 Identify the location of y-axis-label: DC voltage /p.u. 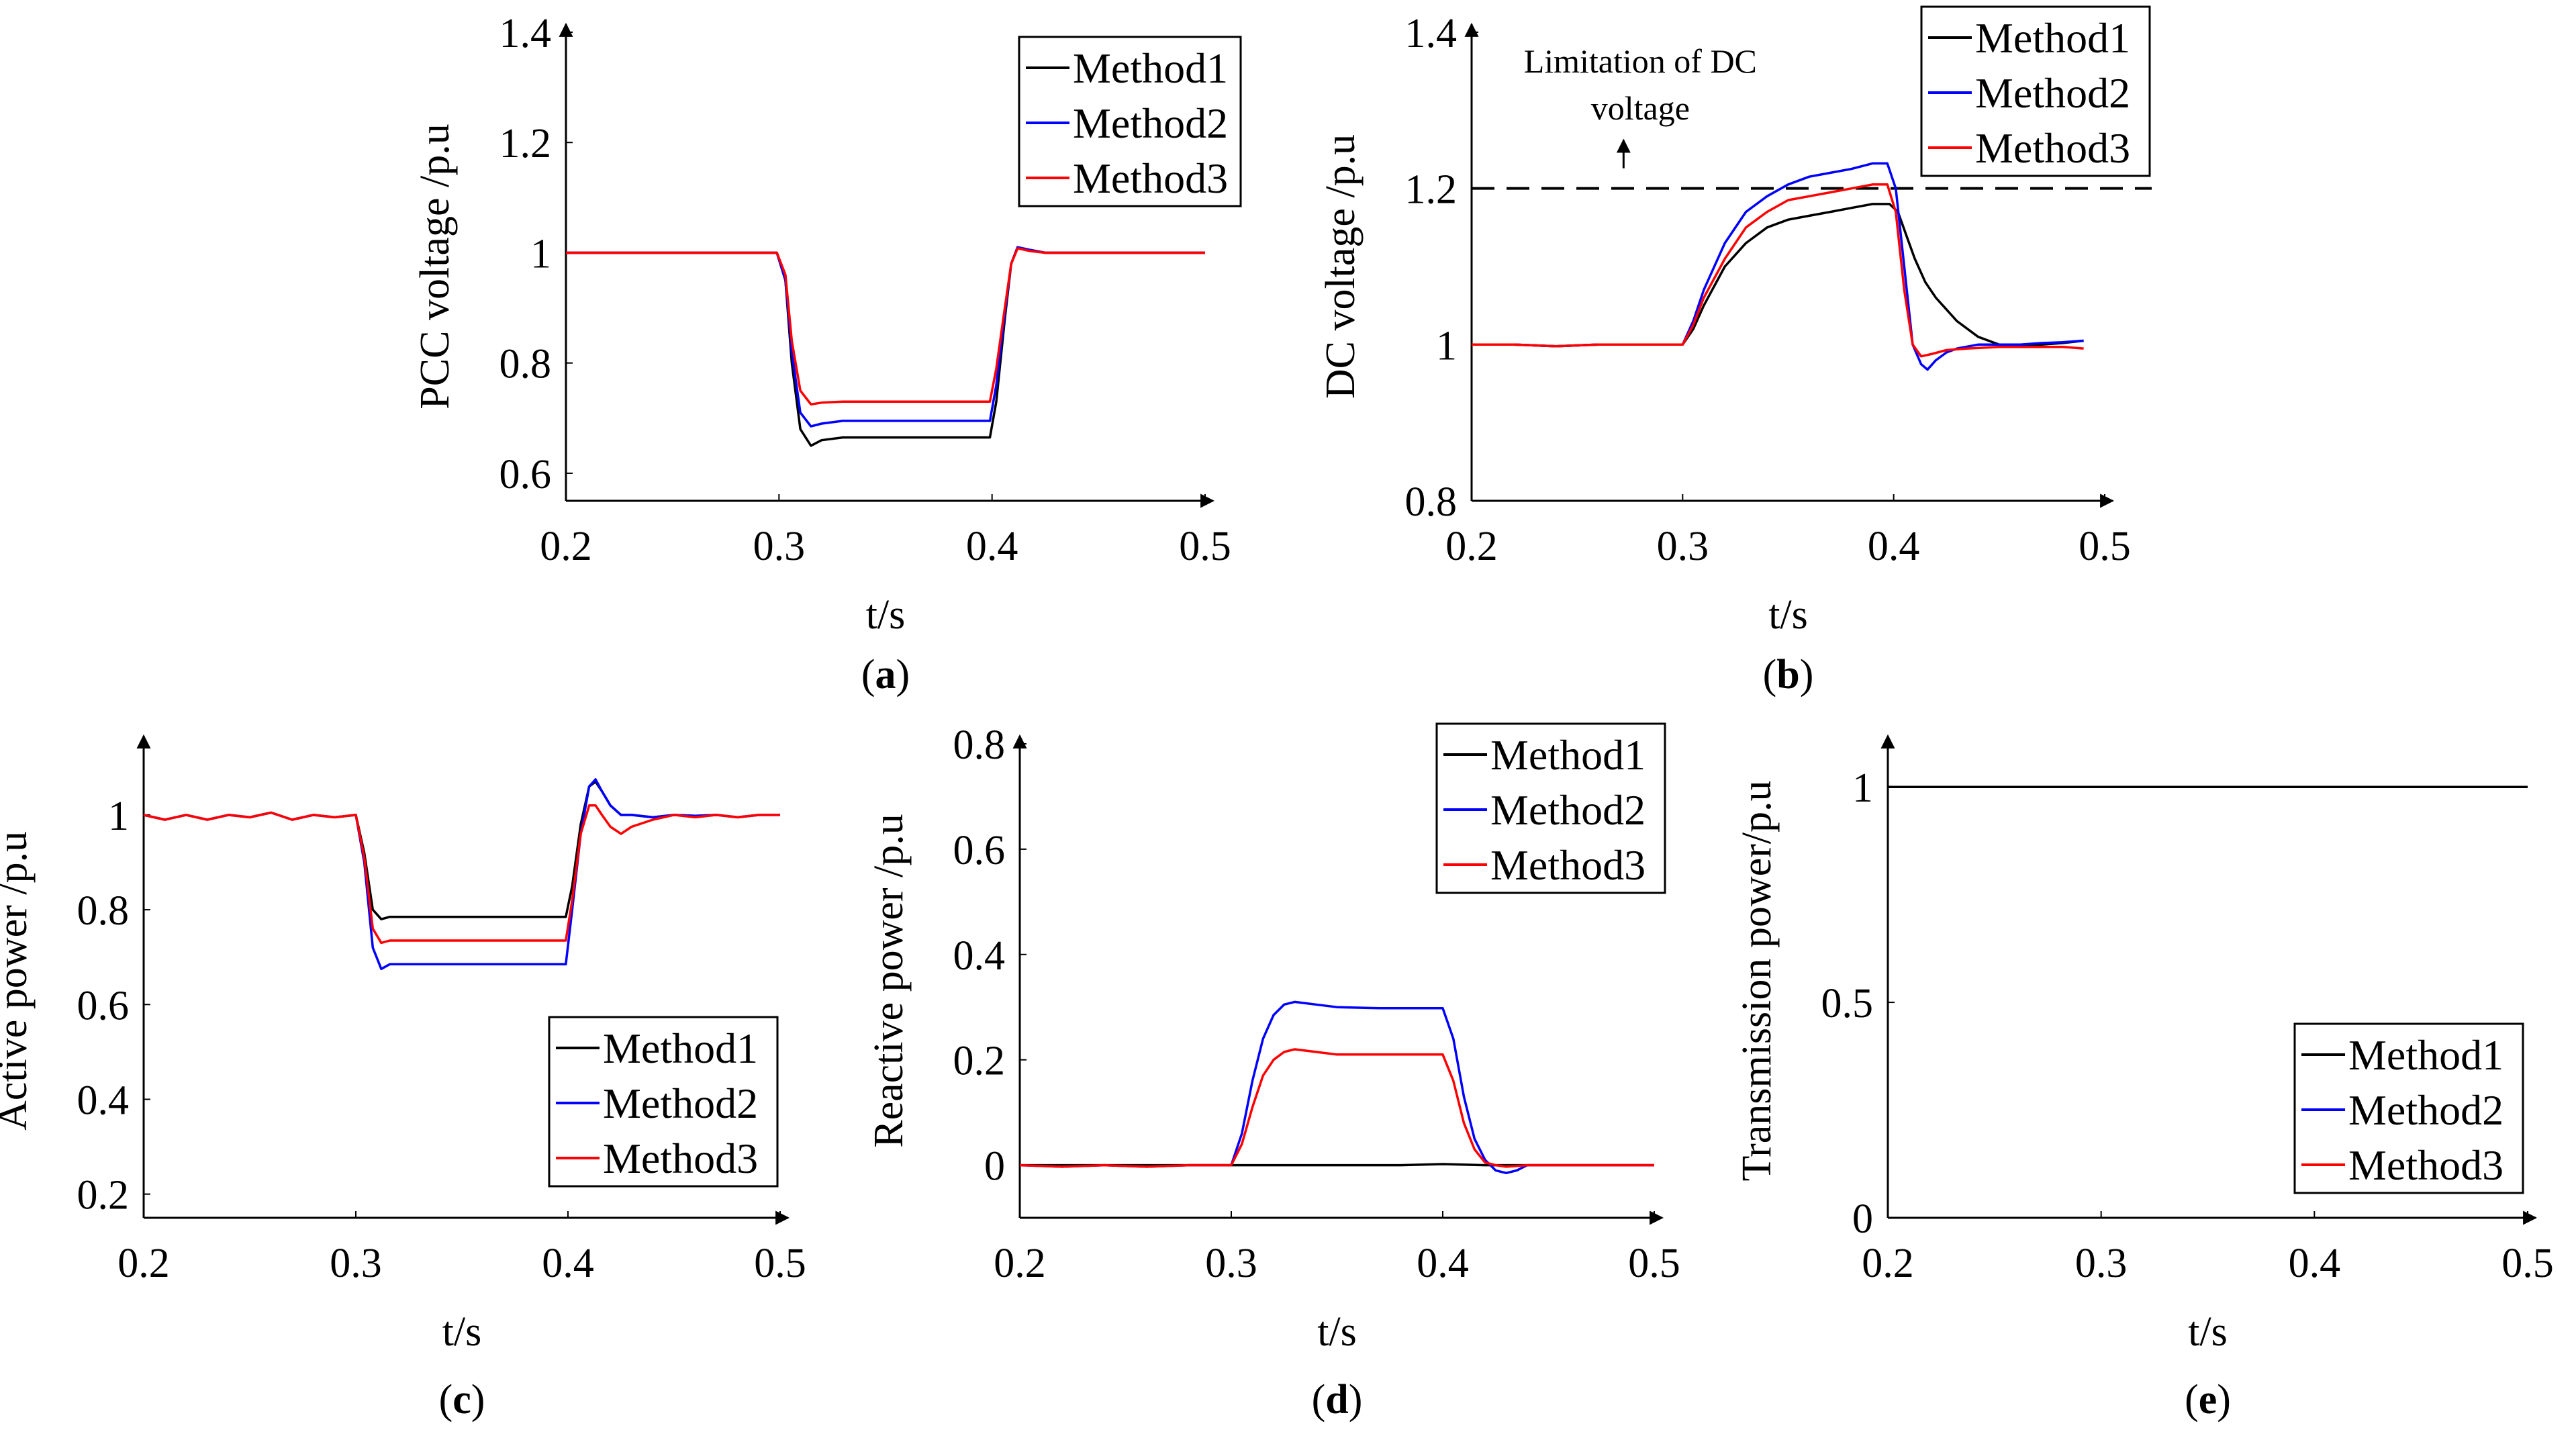
(1341, 266).